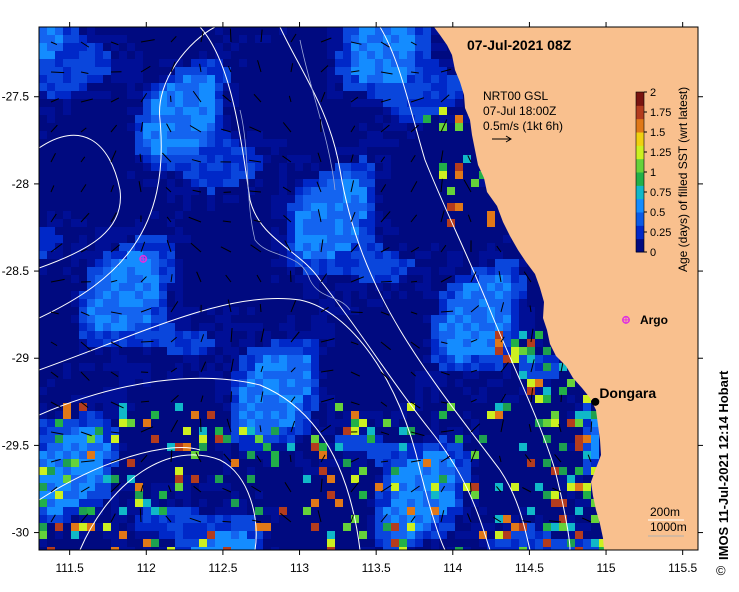 The image size is (739, 592). I want to click on x-tick-label: 114, so click(452, 568).